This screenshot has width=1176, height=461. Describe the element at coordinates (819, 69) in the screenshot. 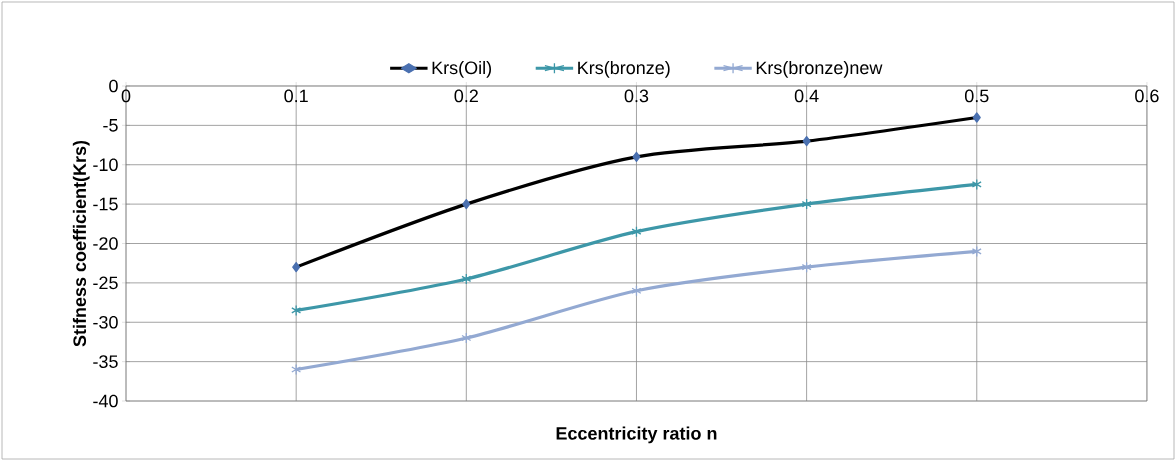

I see `legend-label: Krs(bronze)new` at that location.